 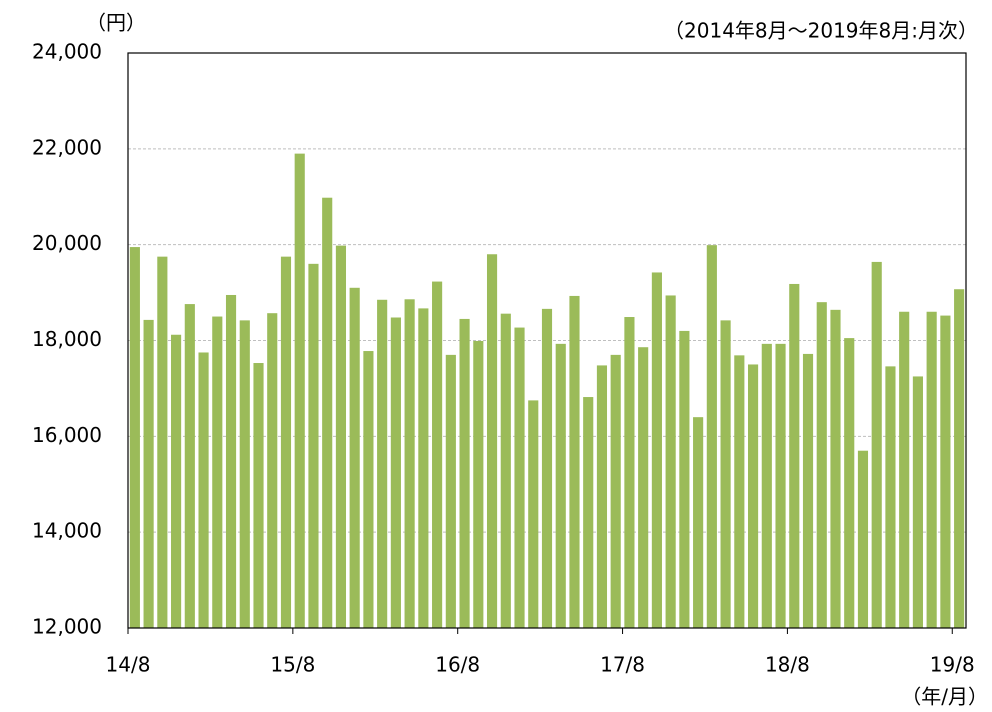 What do you see at coordinates (67, 435) in the screenshot?
I see `y-tick-label: 16,000` at bounding box center [67, 435].